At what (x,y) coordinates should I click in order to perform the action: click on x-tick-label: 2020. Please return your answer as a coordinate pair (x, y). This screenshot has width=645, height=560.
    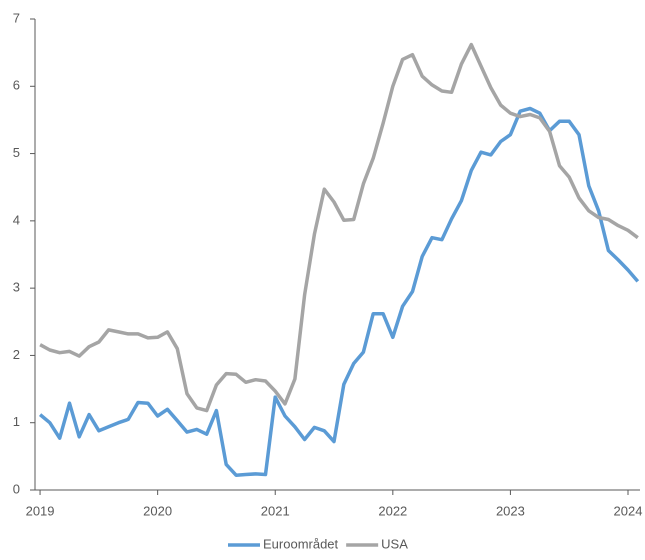
    Looking at the image, I should click on (157, 510).